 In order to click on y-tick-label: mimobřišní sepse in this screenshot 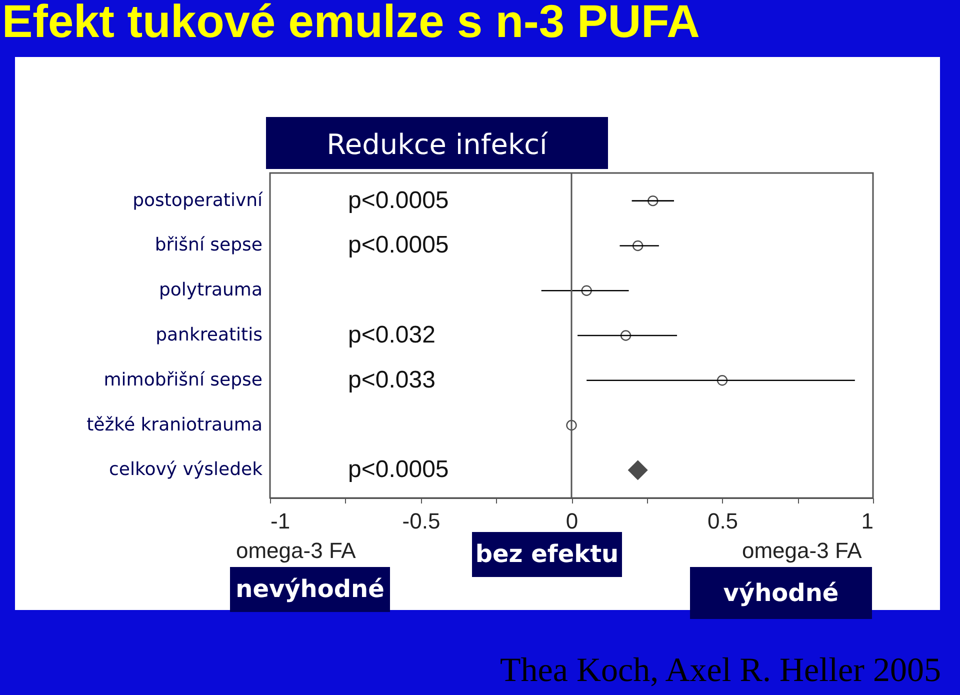, I will do `click(183, 379)`.